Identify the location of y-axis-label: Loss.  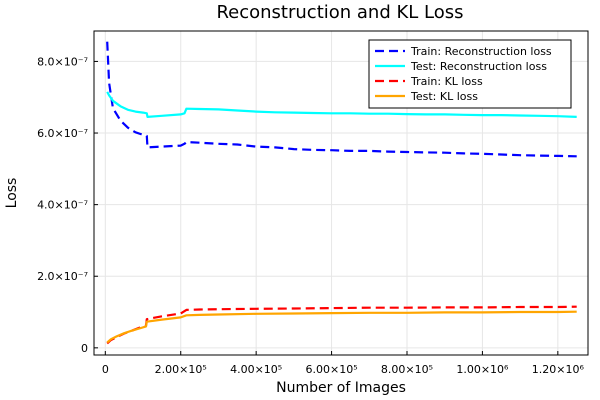
(12, 193).